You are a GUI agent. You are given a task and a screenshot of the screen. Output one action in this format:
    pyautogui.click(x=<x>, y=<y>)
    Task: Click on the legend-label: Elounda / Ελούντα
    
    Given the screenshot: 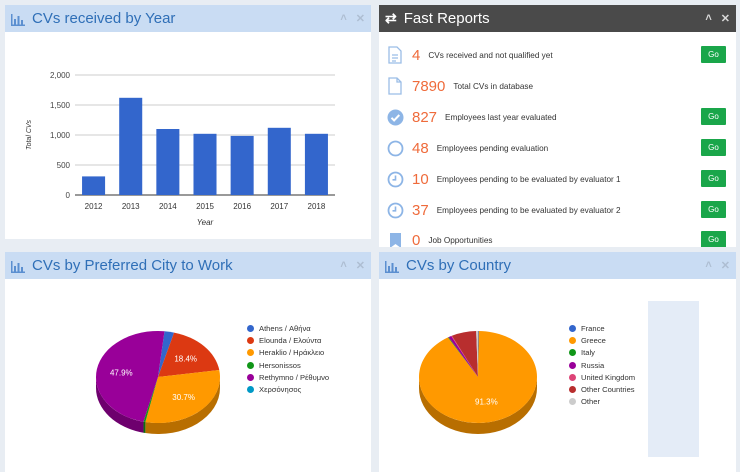 What is the action you would take?
    pyautogui.click(x=290, y=340)
    